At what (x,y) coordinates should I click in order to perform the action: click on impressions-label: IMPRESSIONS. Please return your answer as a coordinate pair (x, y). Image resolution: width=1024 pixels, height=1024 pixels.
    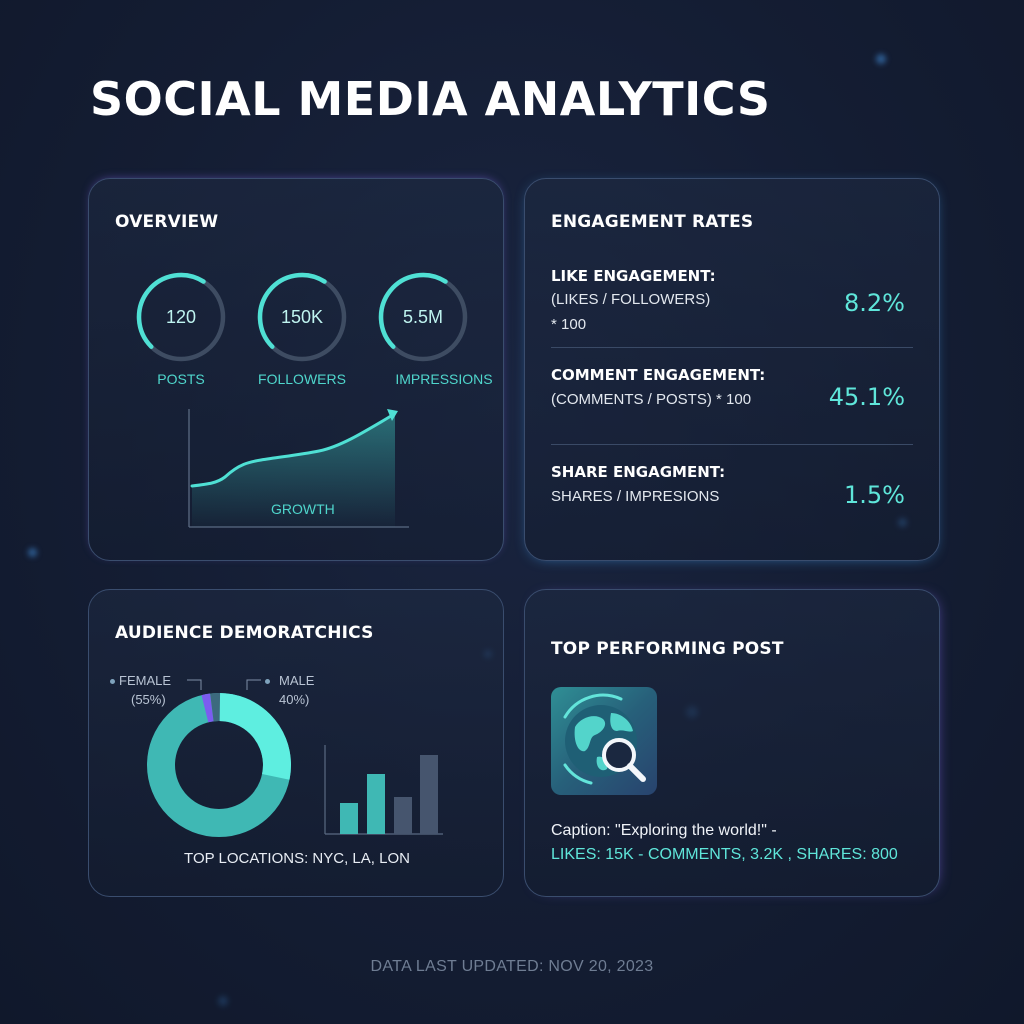
    Looking at the image, I should click on (444, 379).